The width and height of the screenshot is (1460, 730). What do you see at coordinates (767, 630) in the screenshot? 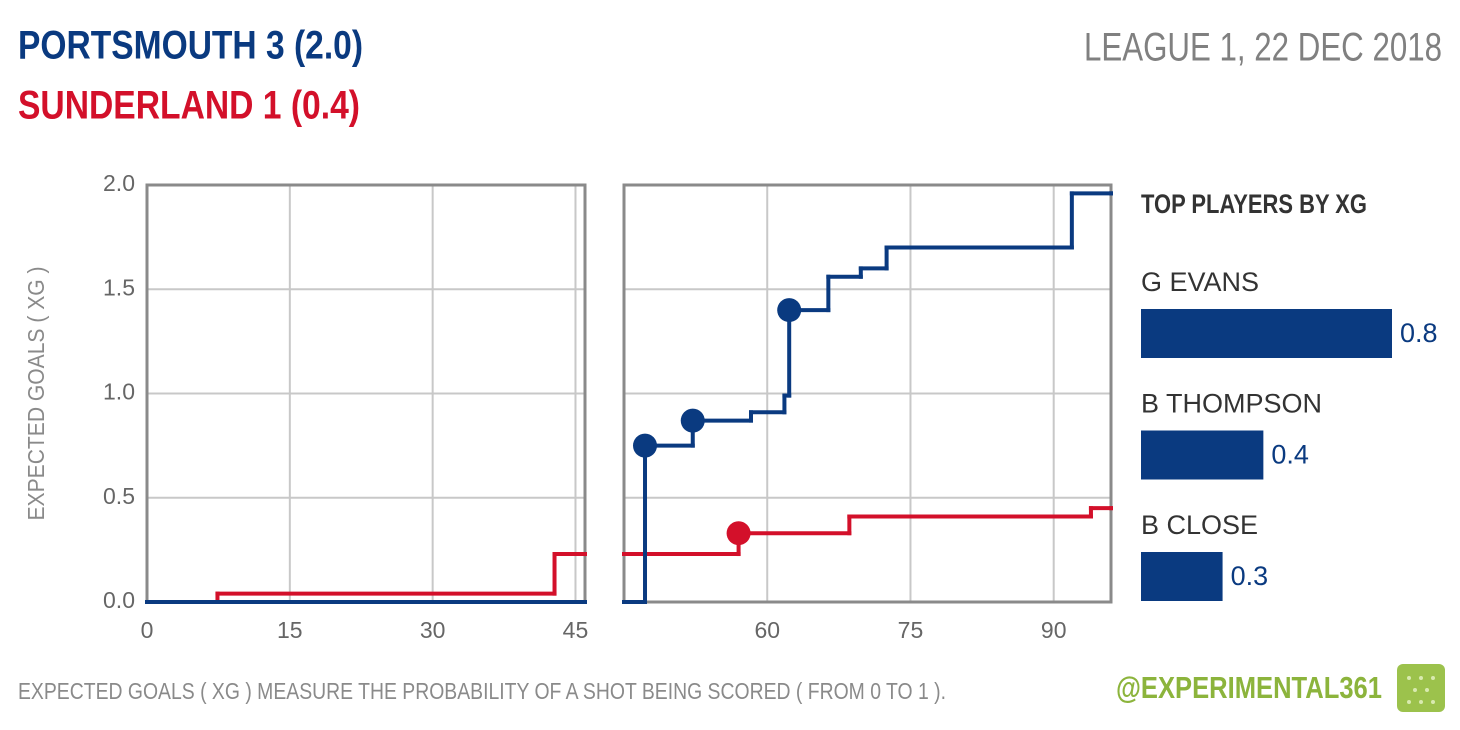
I see `x-tick-label: 60` at bounding box center [767, 630].